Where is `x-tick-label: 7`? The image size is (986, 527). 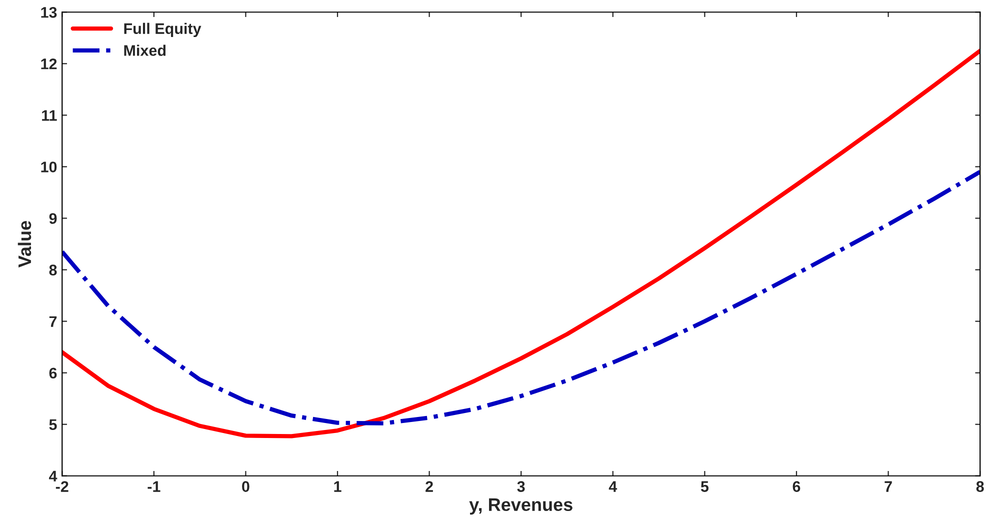 x-tick-label: 7 is located at coordinates (888, 486).